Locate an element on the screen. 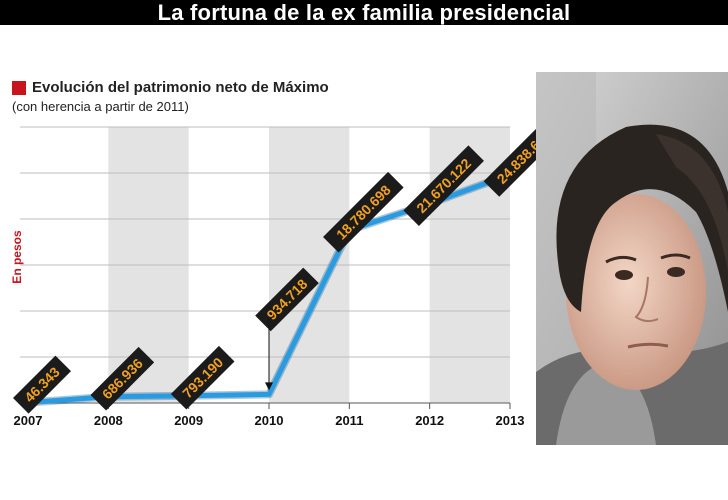 The height and width of the screenshot is (500, 728). x-tick-label: 2013 is located at coordinates (510, 420).